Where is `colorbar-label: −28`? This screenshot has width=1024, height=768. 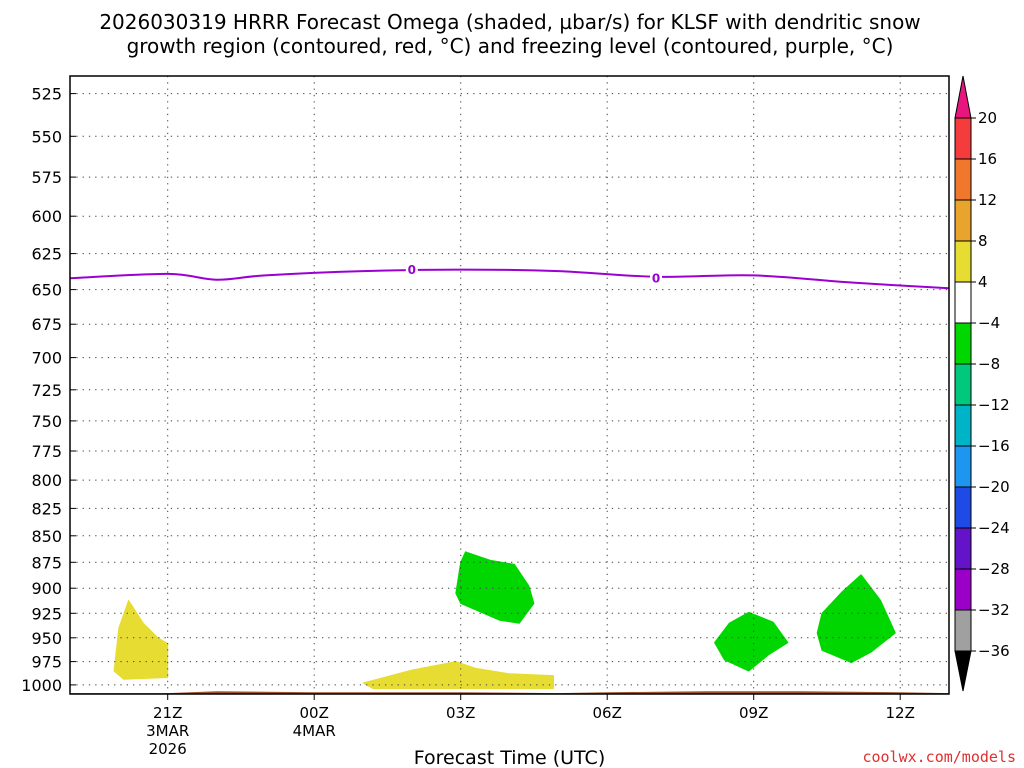
colorbar-label: −28 is located at coordinates (994, 569).